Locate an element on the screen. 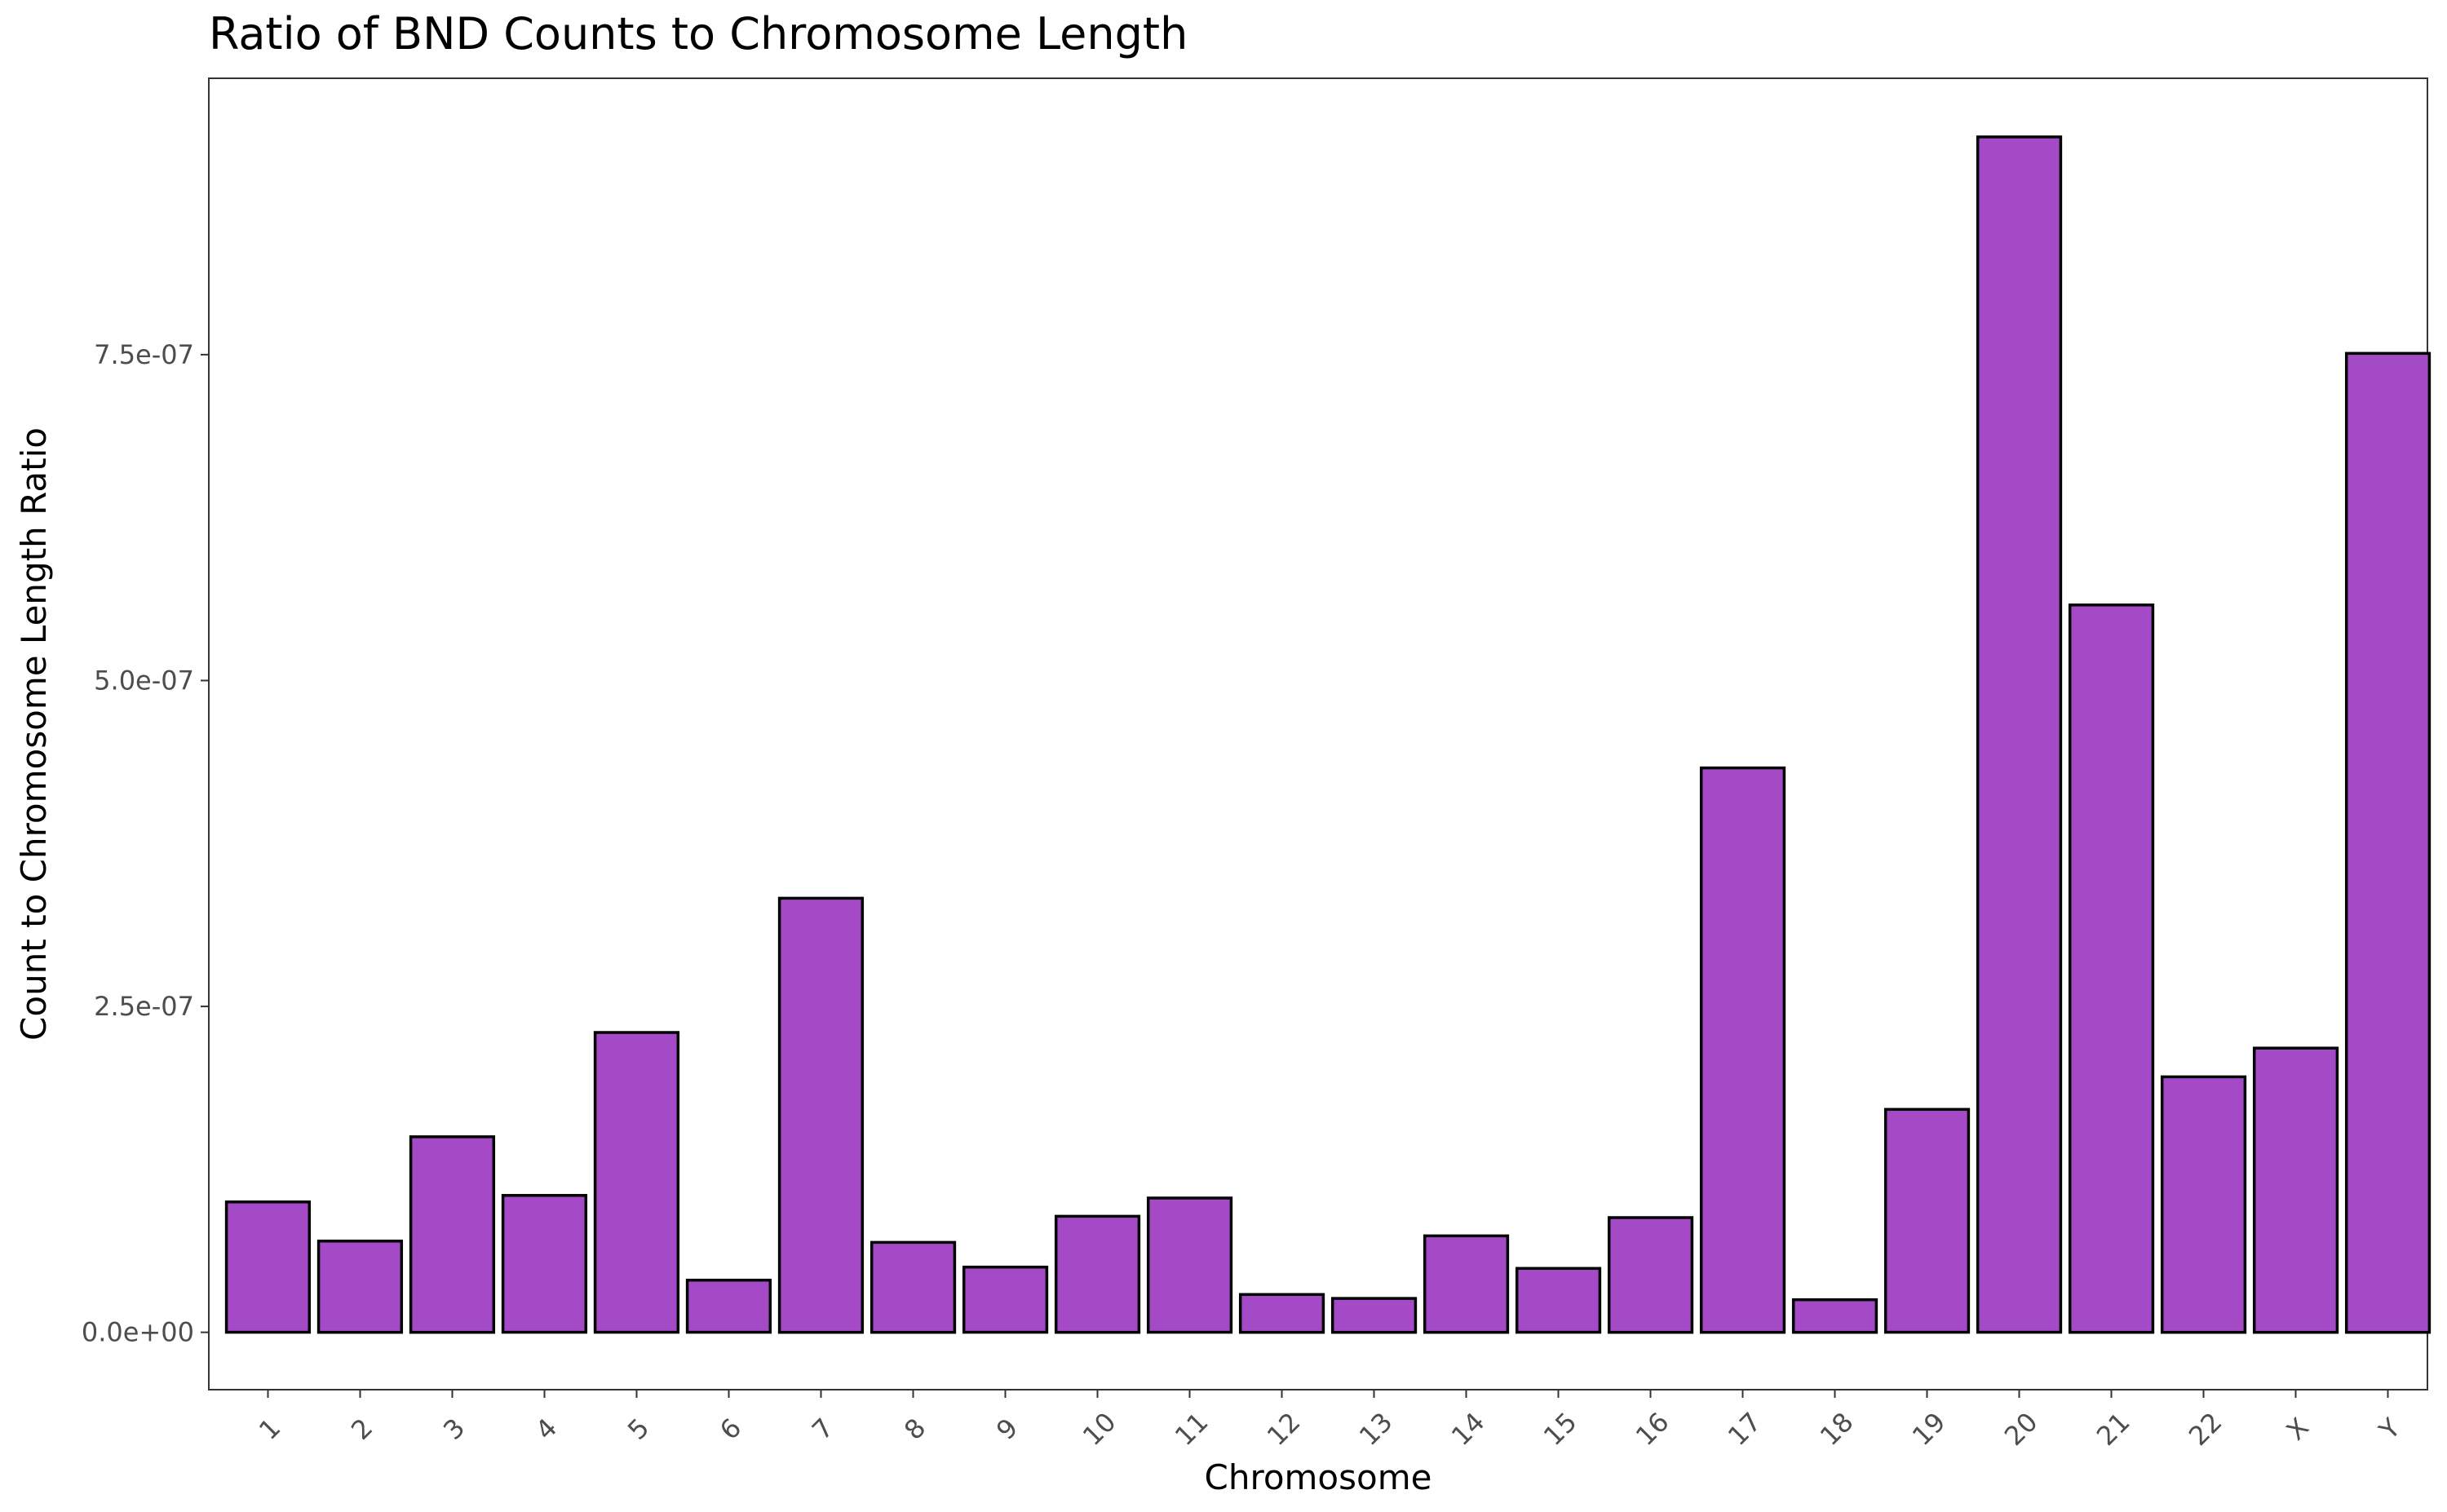 Image resolution: width=2447 pixels, height=1512 pixels. x-tick-label: 19 is located at coordinates (1929, 1429).